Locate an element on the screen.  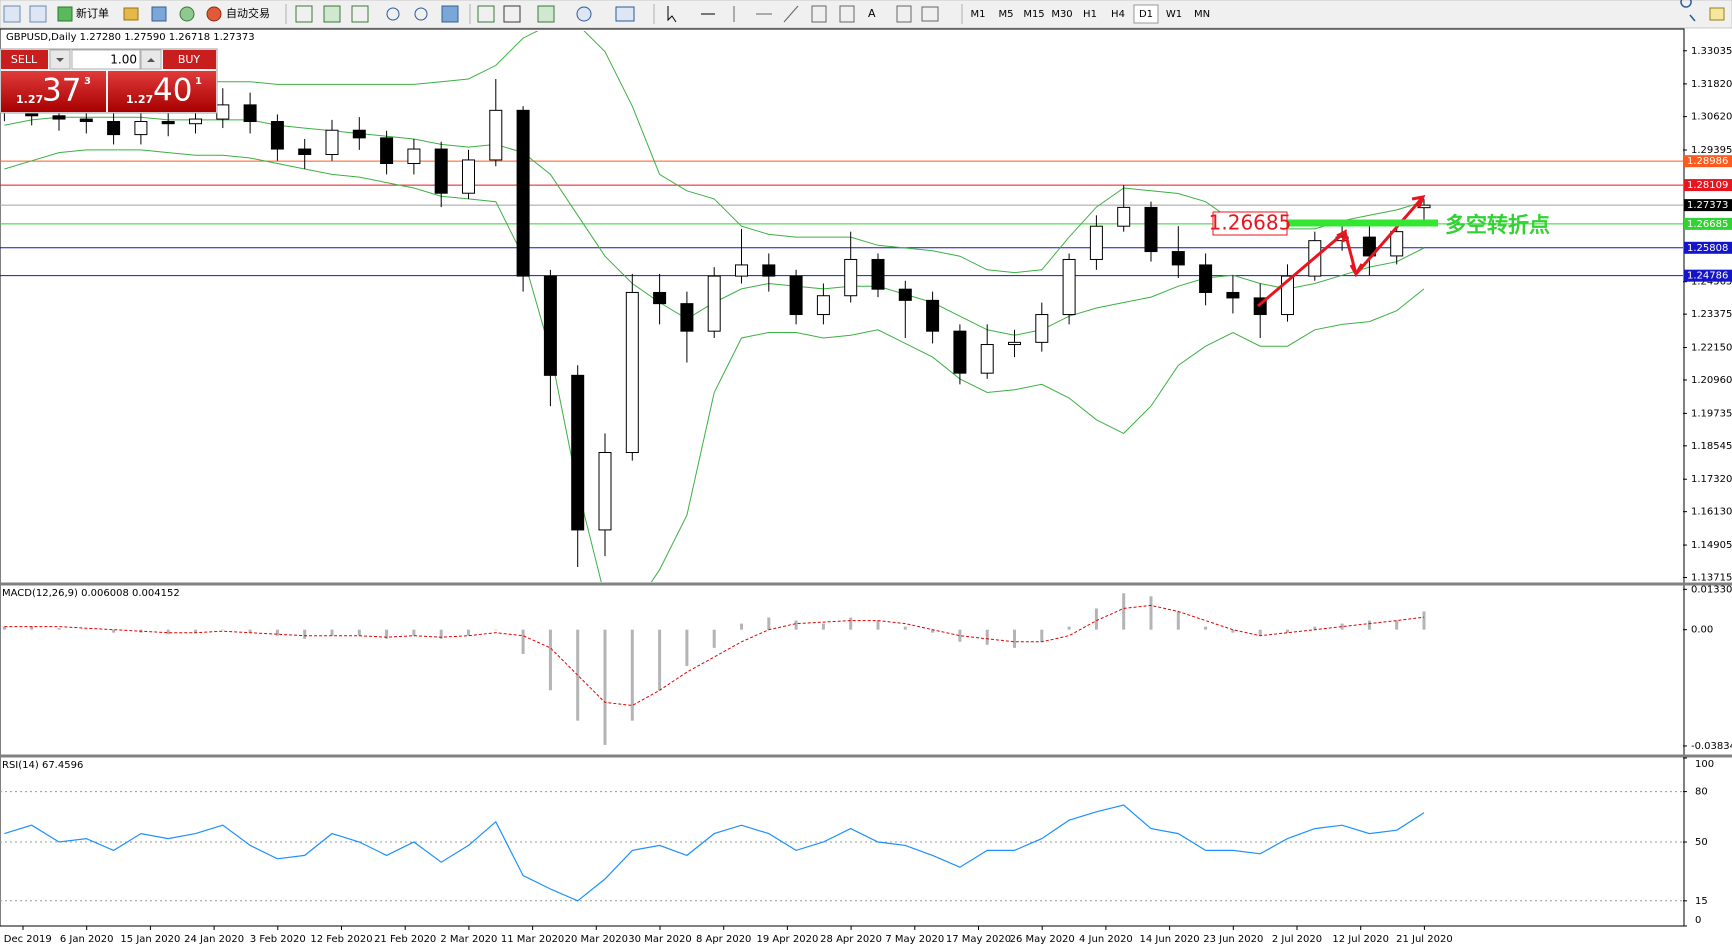
zoom-out is located at coordinates (421, 14).